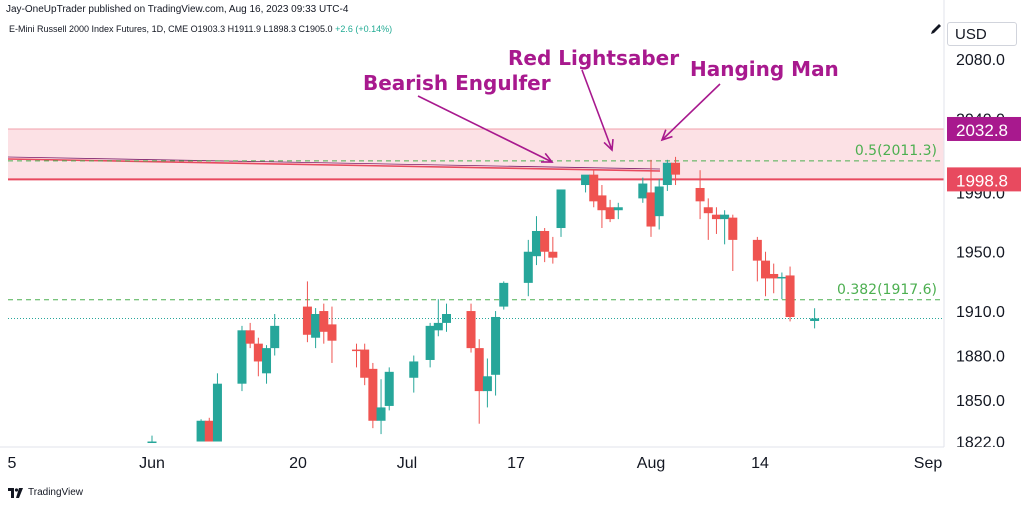  Describe the element at coordinates (516, 463) in the screenshot. I see `time-tick-label: 17` at that location.